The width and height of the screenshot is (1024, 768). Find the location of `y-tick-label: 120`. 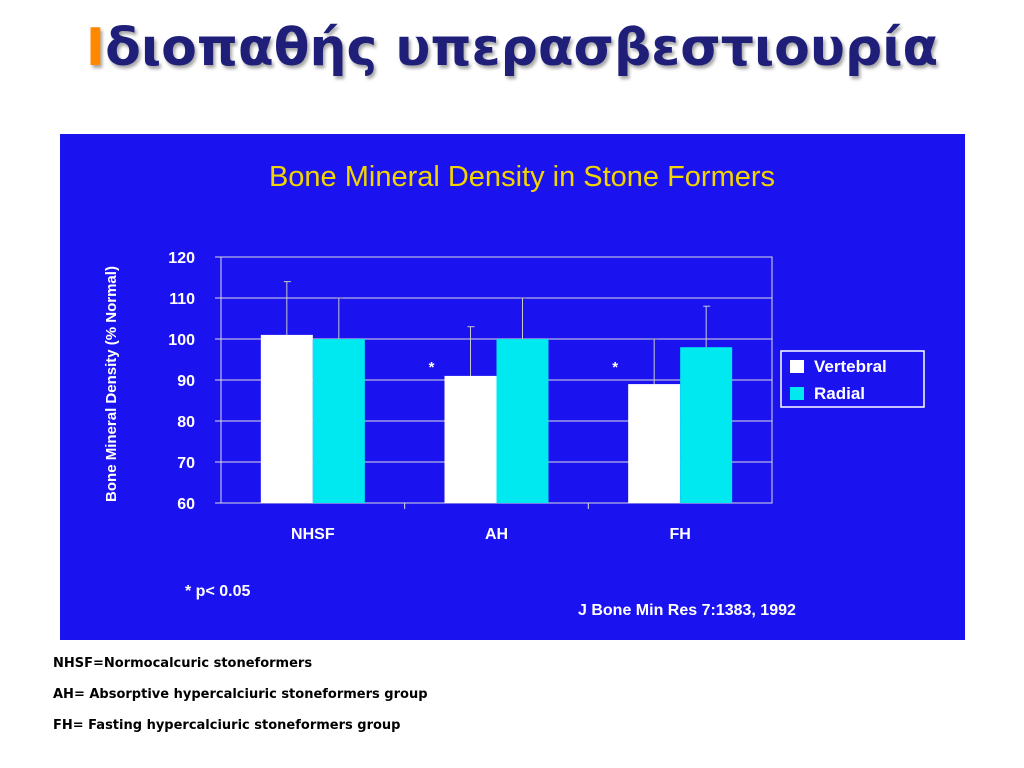

y-tick-label: 120 is located at coordinates (181, 258).